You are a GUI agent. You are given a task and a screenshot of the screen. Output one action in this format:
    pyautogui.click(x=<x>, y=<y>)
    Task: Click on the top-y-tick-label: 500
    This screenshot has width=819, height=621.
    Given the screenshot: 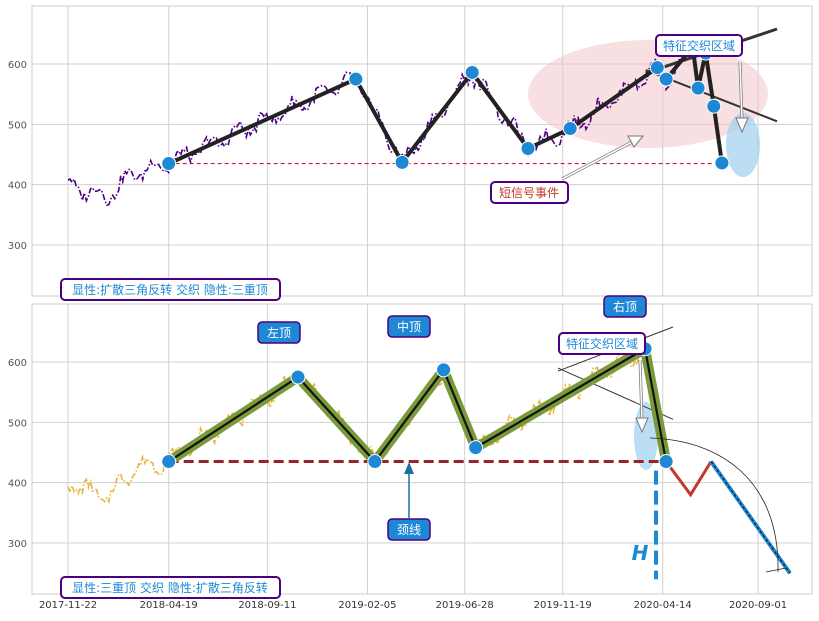 What is the action you would take?
    pyautogui.click(x=17, y=125)
    